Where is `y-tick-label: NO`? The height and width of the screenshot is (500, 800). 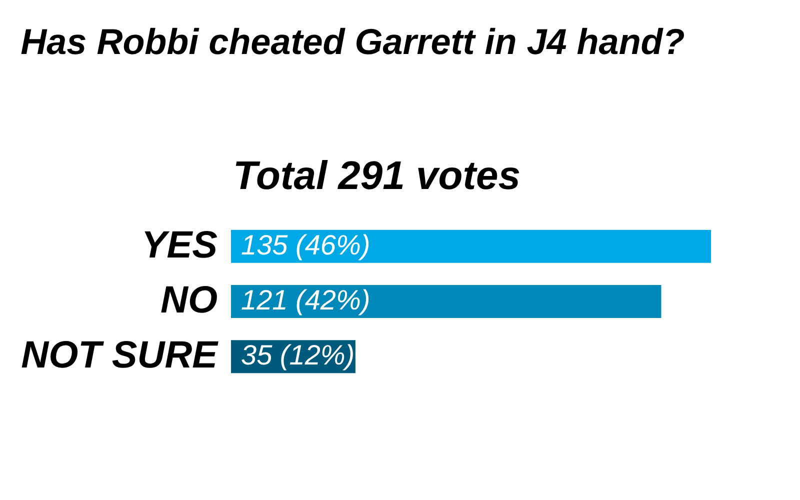 y-tick-label: NO is located at coordinates (189, 301).